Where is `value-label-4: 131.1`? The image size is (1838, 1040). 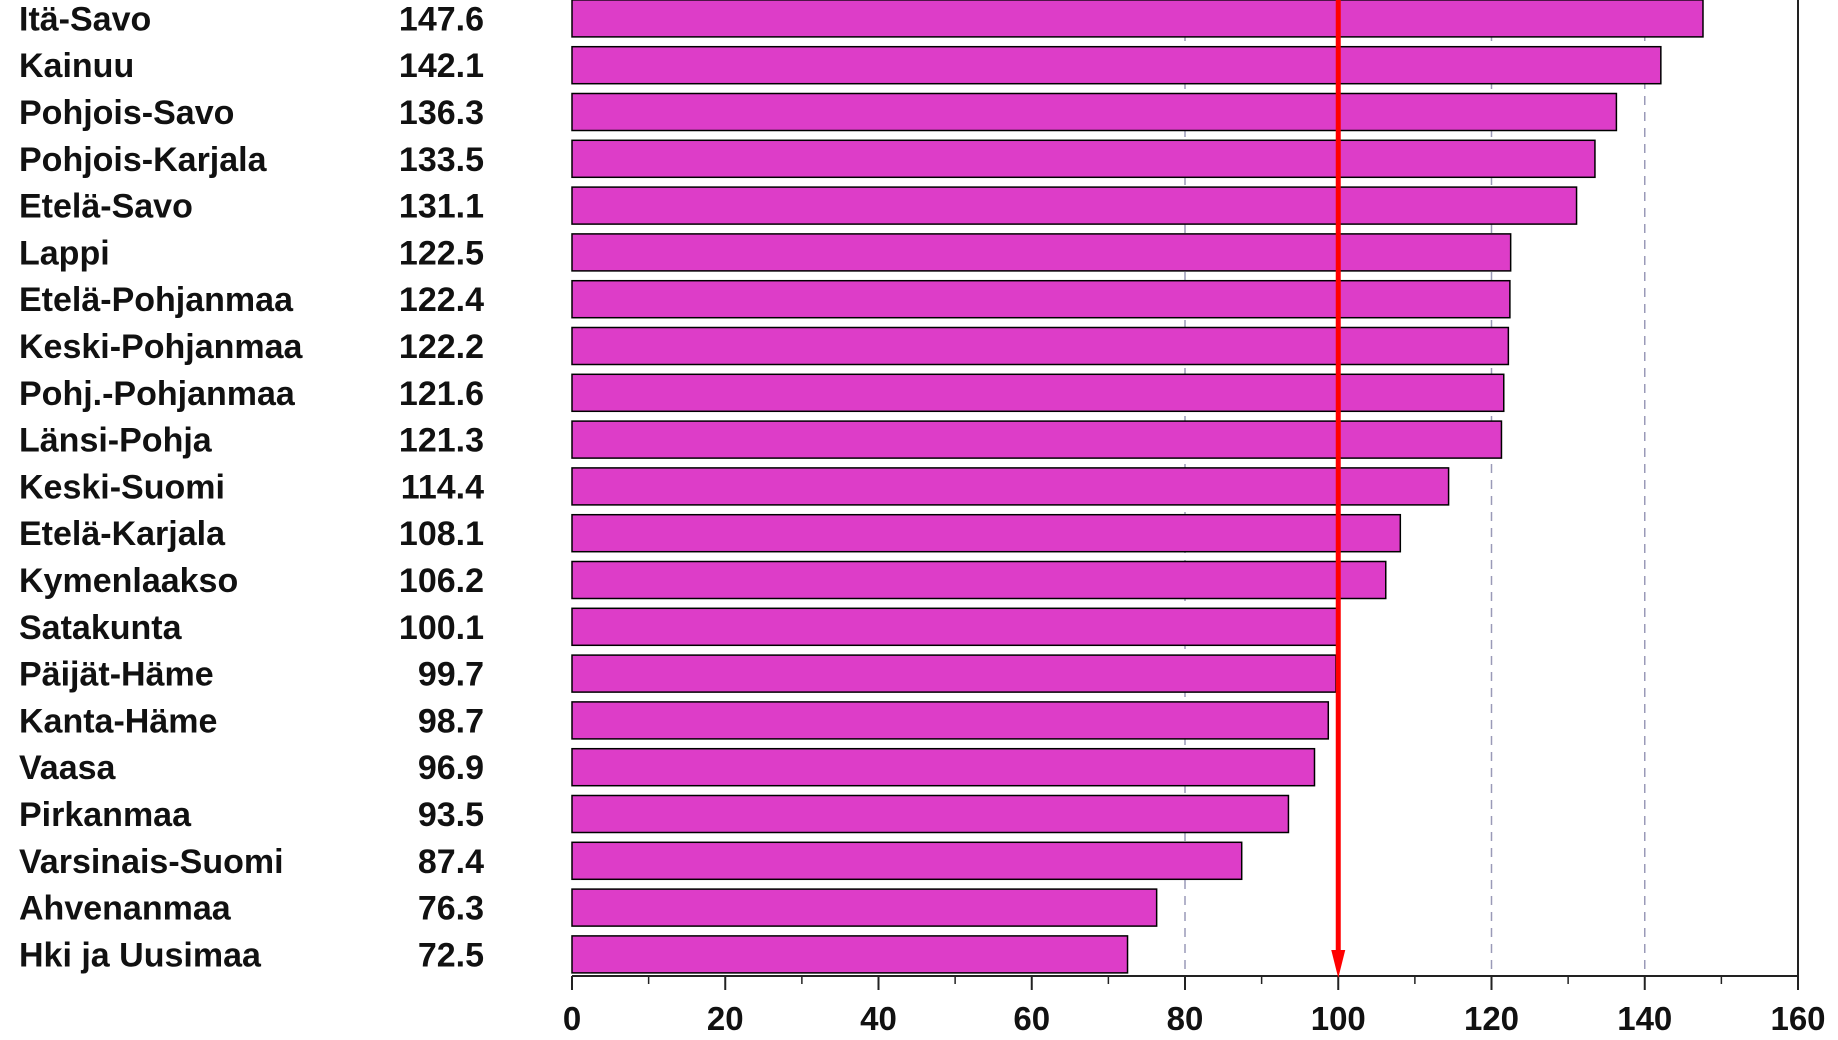
value-label-4: 131.1 is located at coordinates (441, 207).